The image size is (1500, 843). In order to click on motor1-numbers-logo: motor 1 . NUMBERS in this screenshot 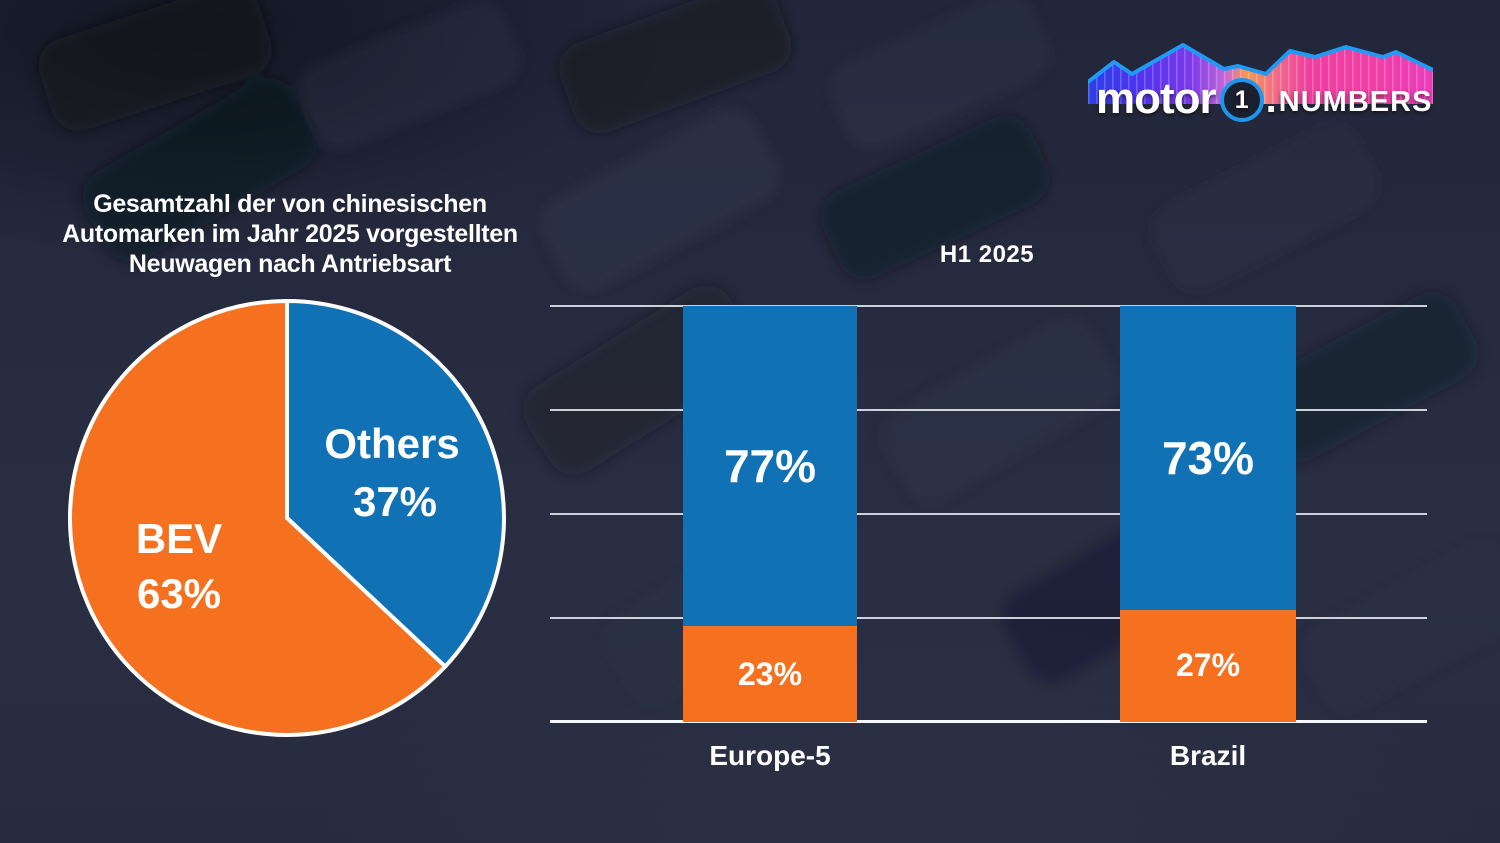, I will do `click(1260, 85)`.